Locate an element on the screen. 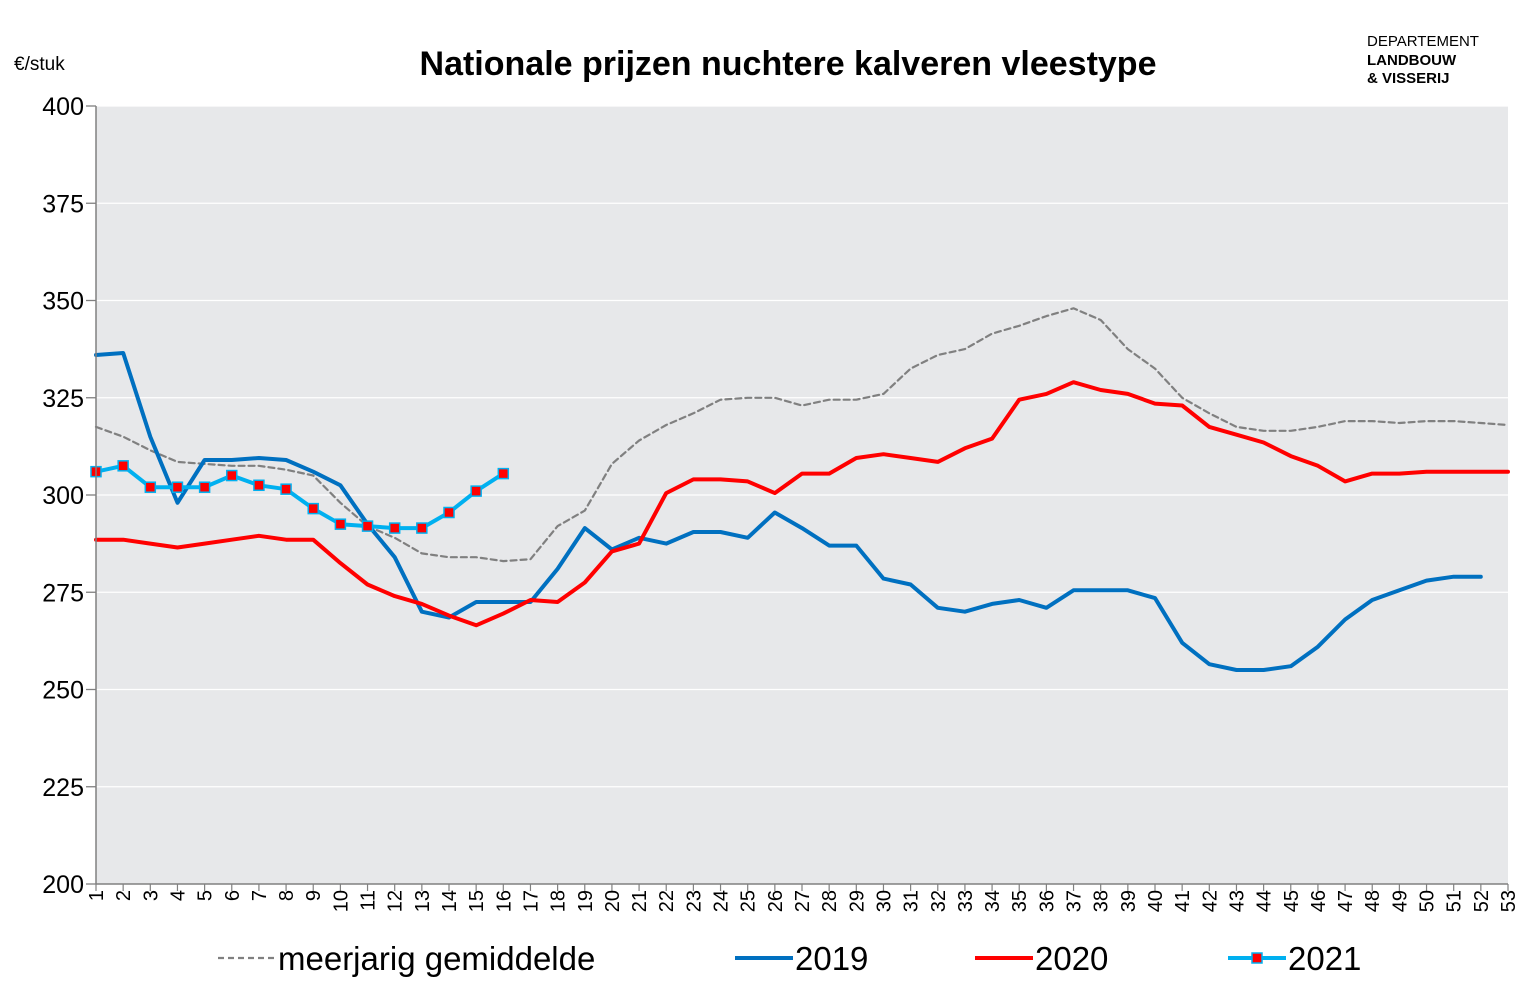 Image resolution: width=1523 pixels, height=992 pixels. x-tick-label: 26 is located at coordinates (776, 901).